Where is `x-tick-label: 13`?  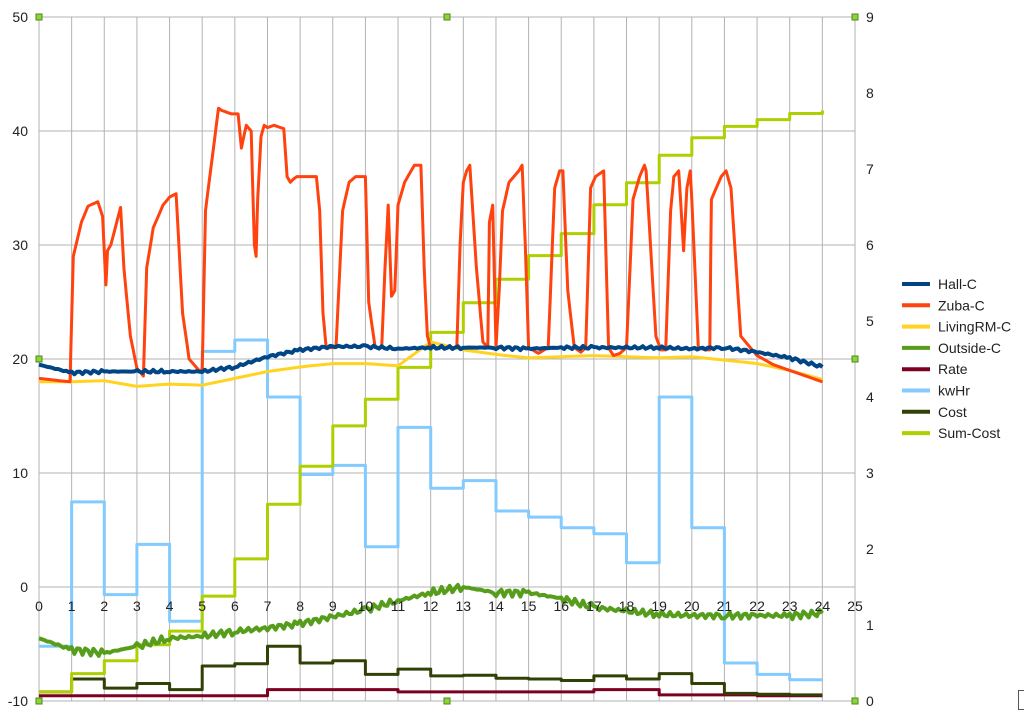 x-tick-label: 13 is located at coordinates (464, 606).